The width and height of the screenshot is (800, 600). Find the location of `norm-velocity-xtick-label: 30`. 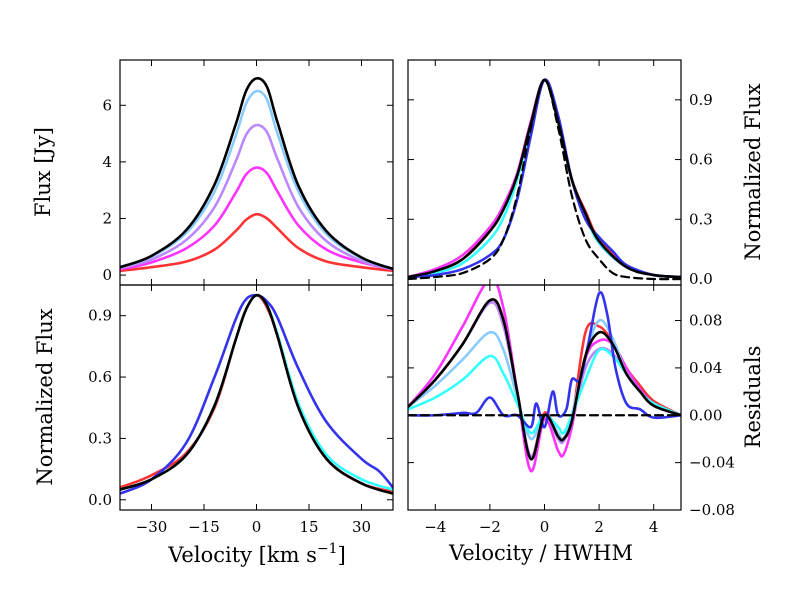

norm-velocity-xtick-label: 30 is located at coordinates (361, 527).